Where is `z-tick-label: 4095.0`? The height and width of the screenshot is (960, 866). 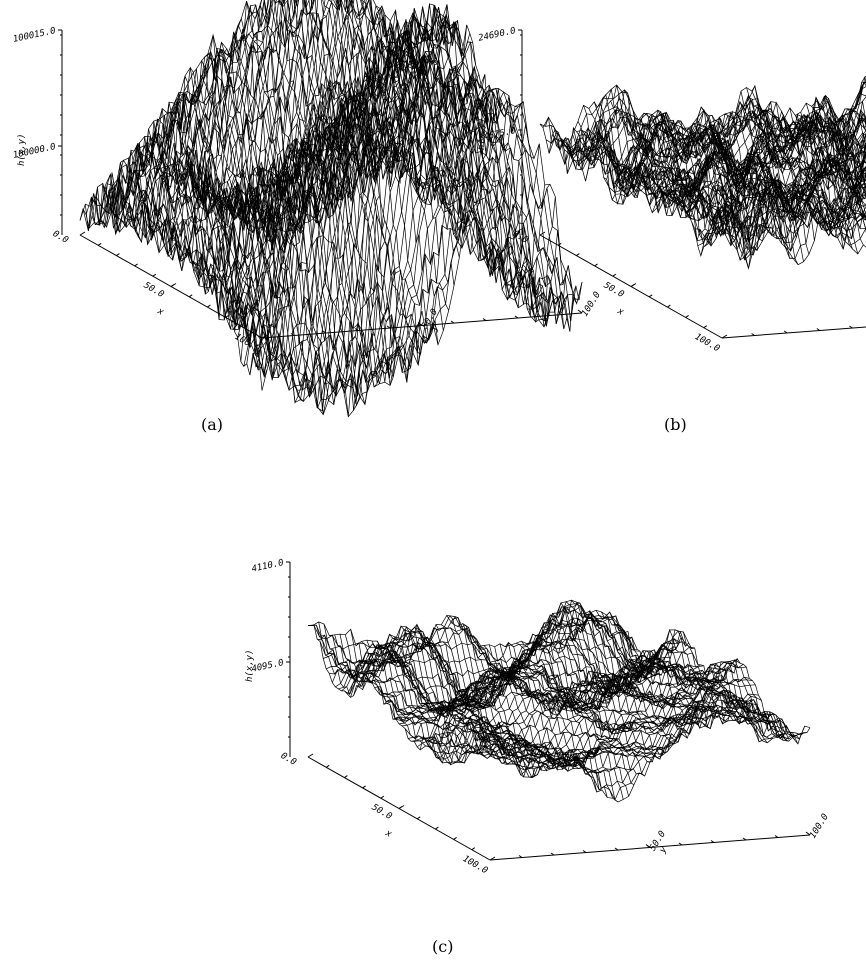
z-tick-label: 4095.0 is located at coordinates (268, 666).